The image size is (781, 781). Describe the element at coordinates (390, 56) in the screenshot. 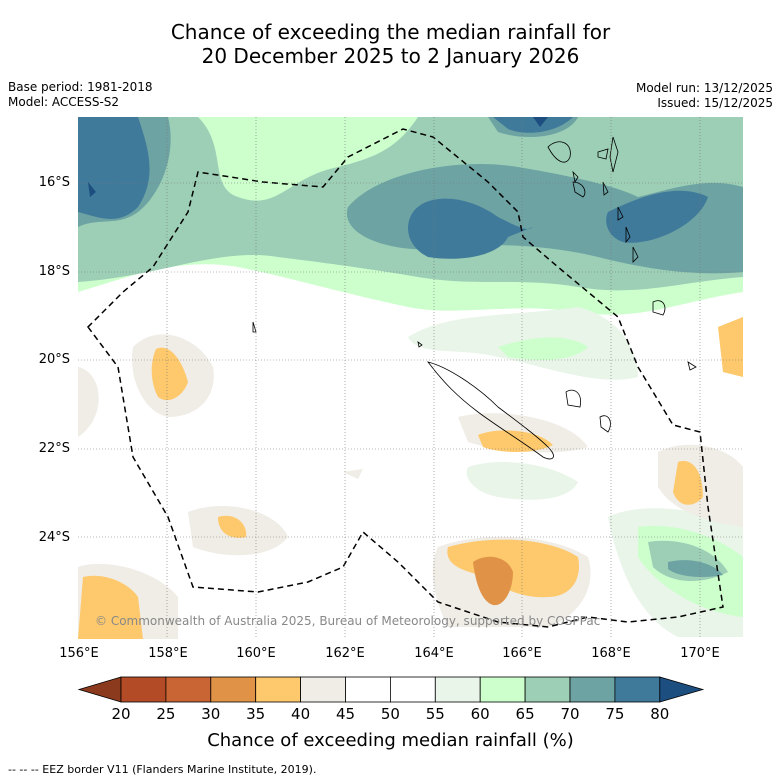

I see `chart-title-line2: 20 December 2025 to 2 January 2026` at that location.